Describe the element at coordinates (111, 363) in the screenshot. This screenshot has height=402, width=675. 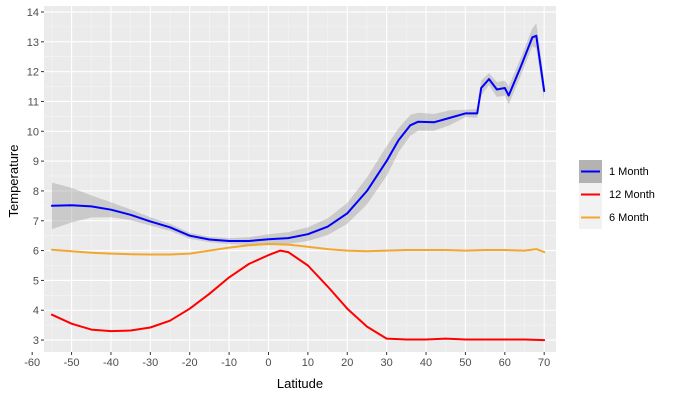
I see `x-tick-label: -40` at that location.